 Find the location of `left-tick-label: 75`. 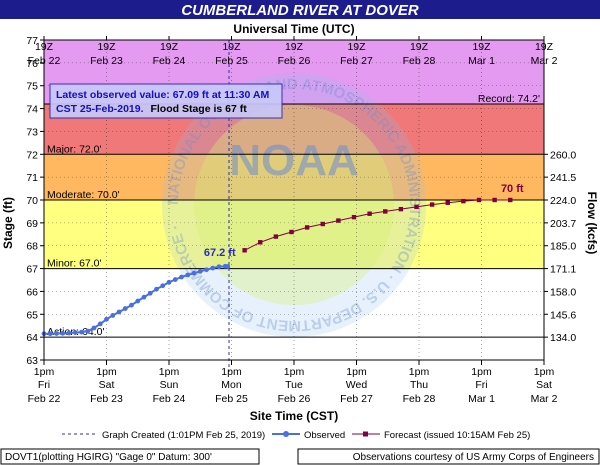

left-tick-label: 75 is located at coordinates (32, 87).